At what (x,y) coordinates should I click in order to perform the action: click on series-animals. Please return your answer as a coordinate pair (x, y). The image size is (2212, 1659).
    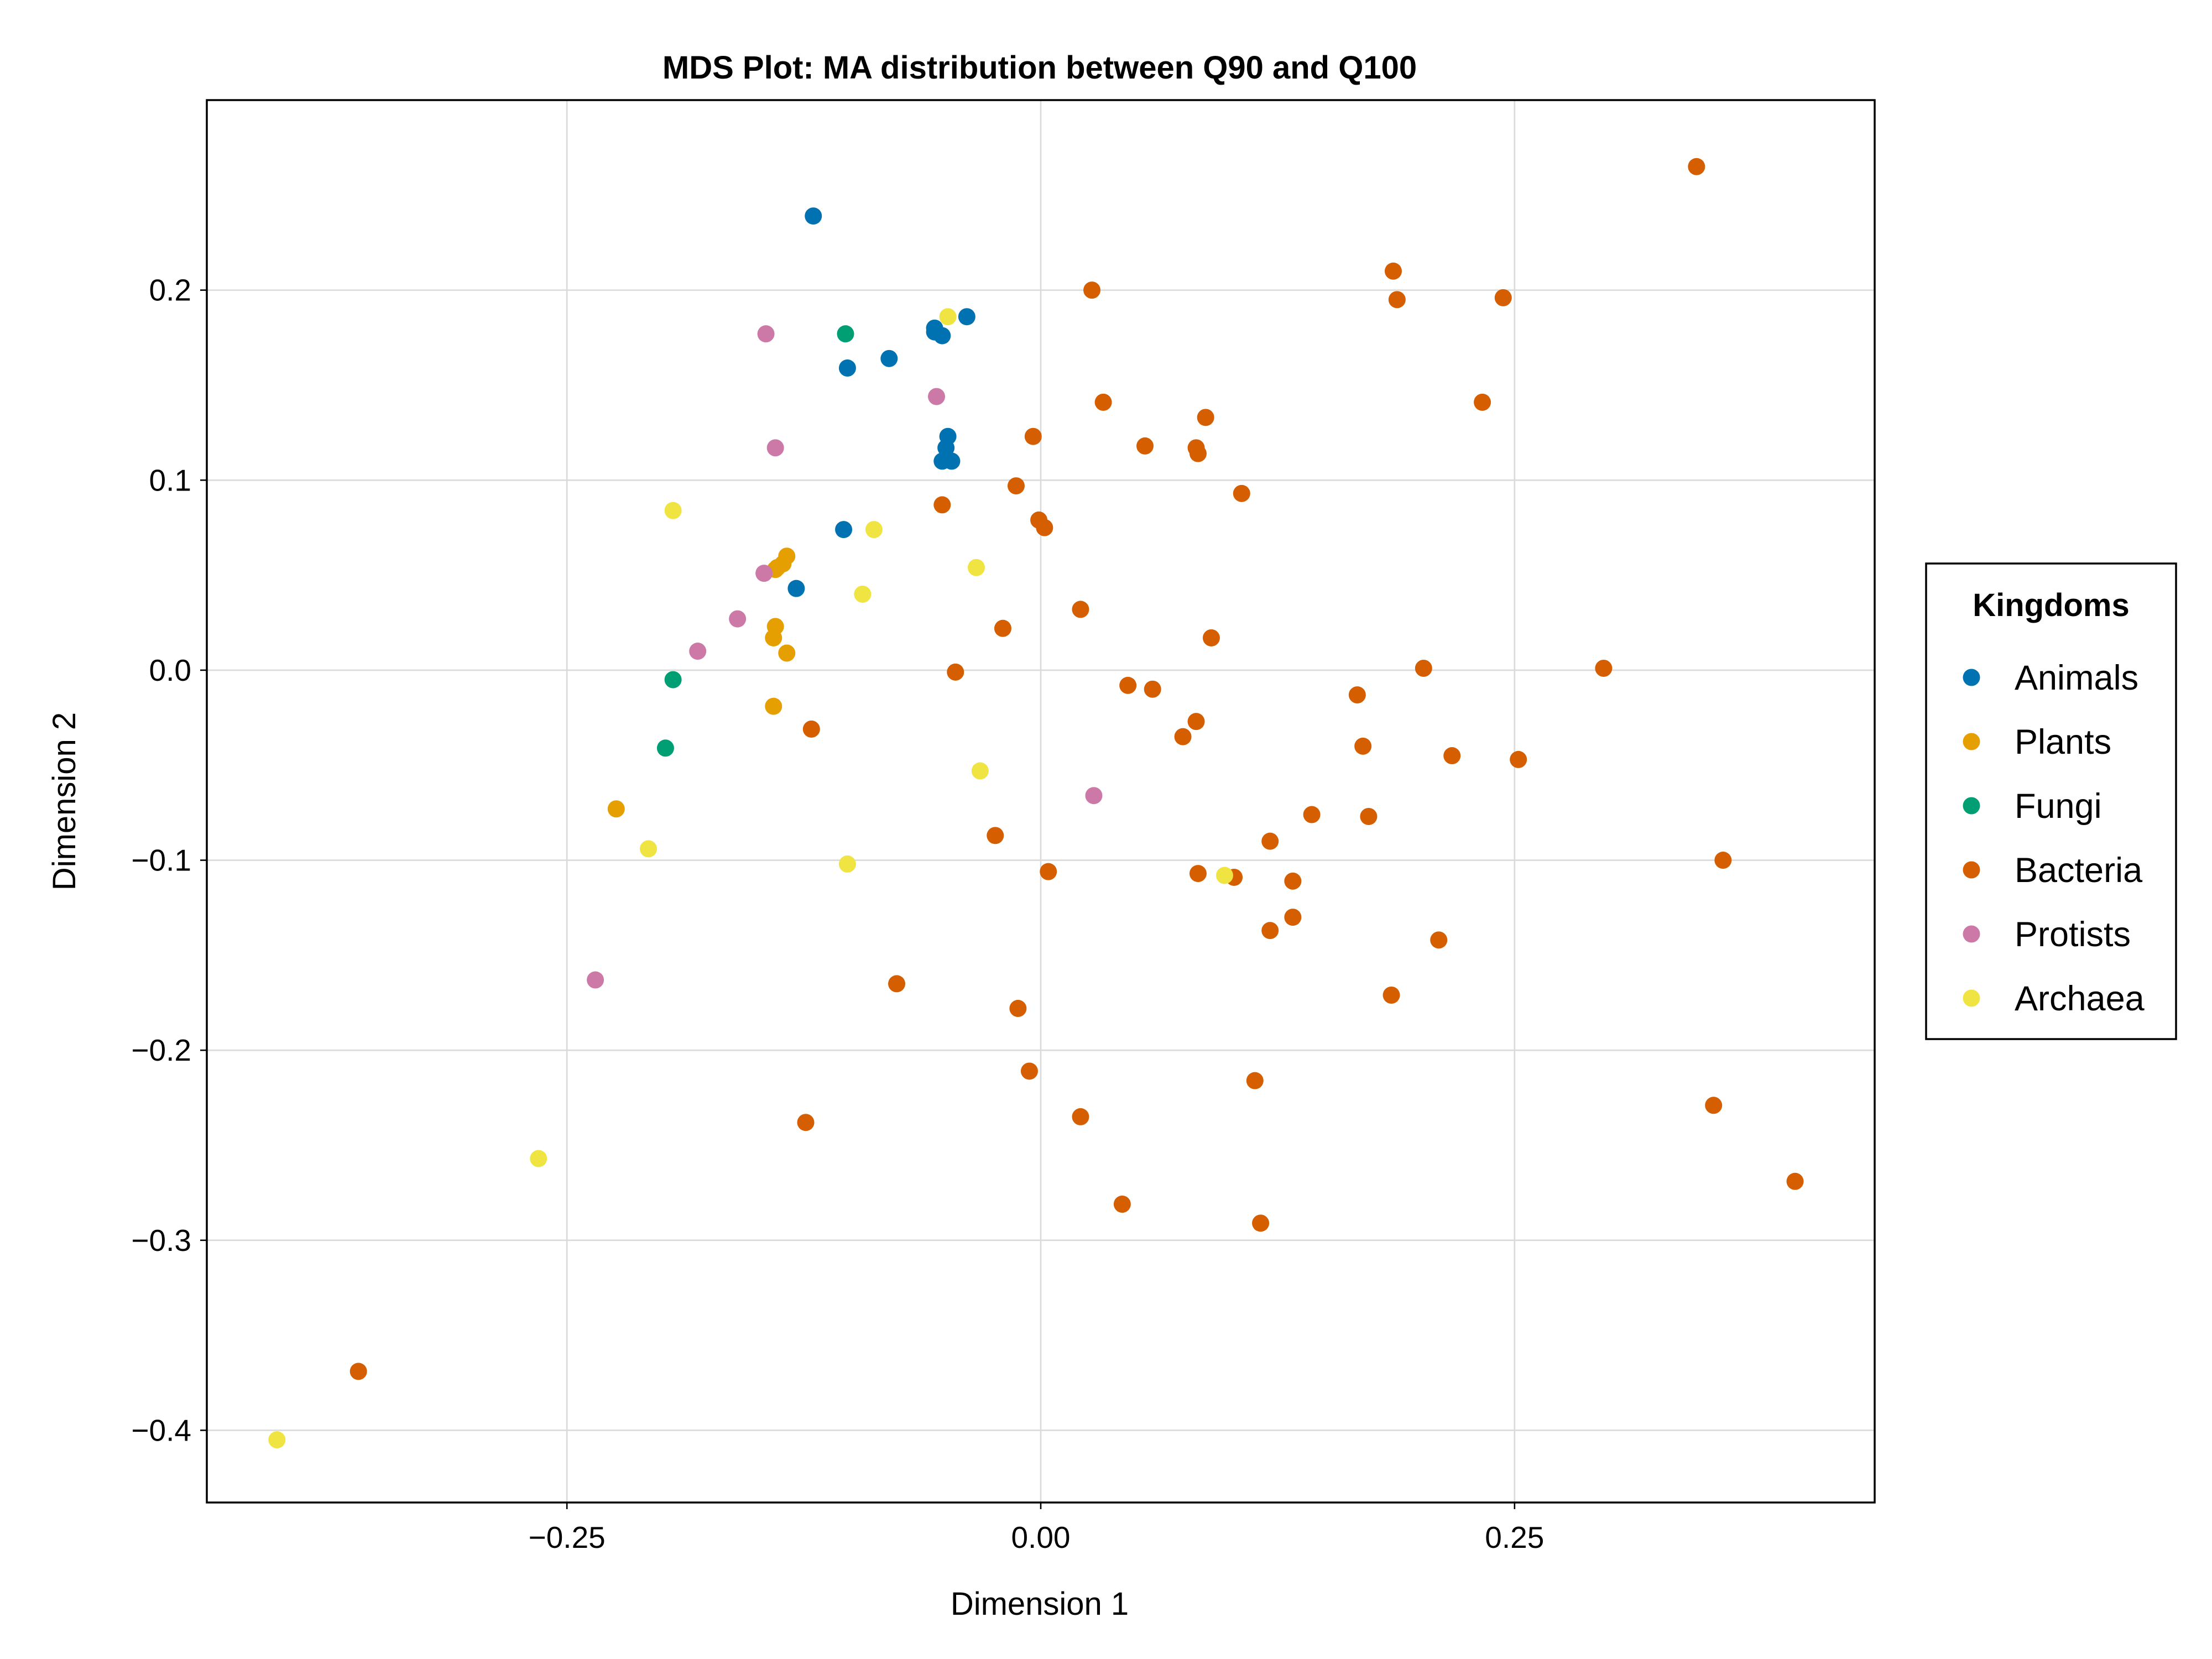
    Looking at the image, I should click on (881, 402).